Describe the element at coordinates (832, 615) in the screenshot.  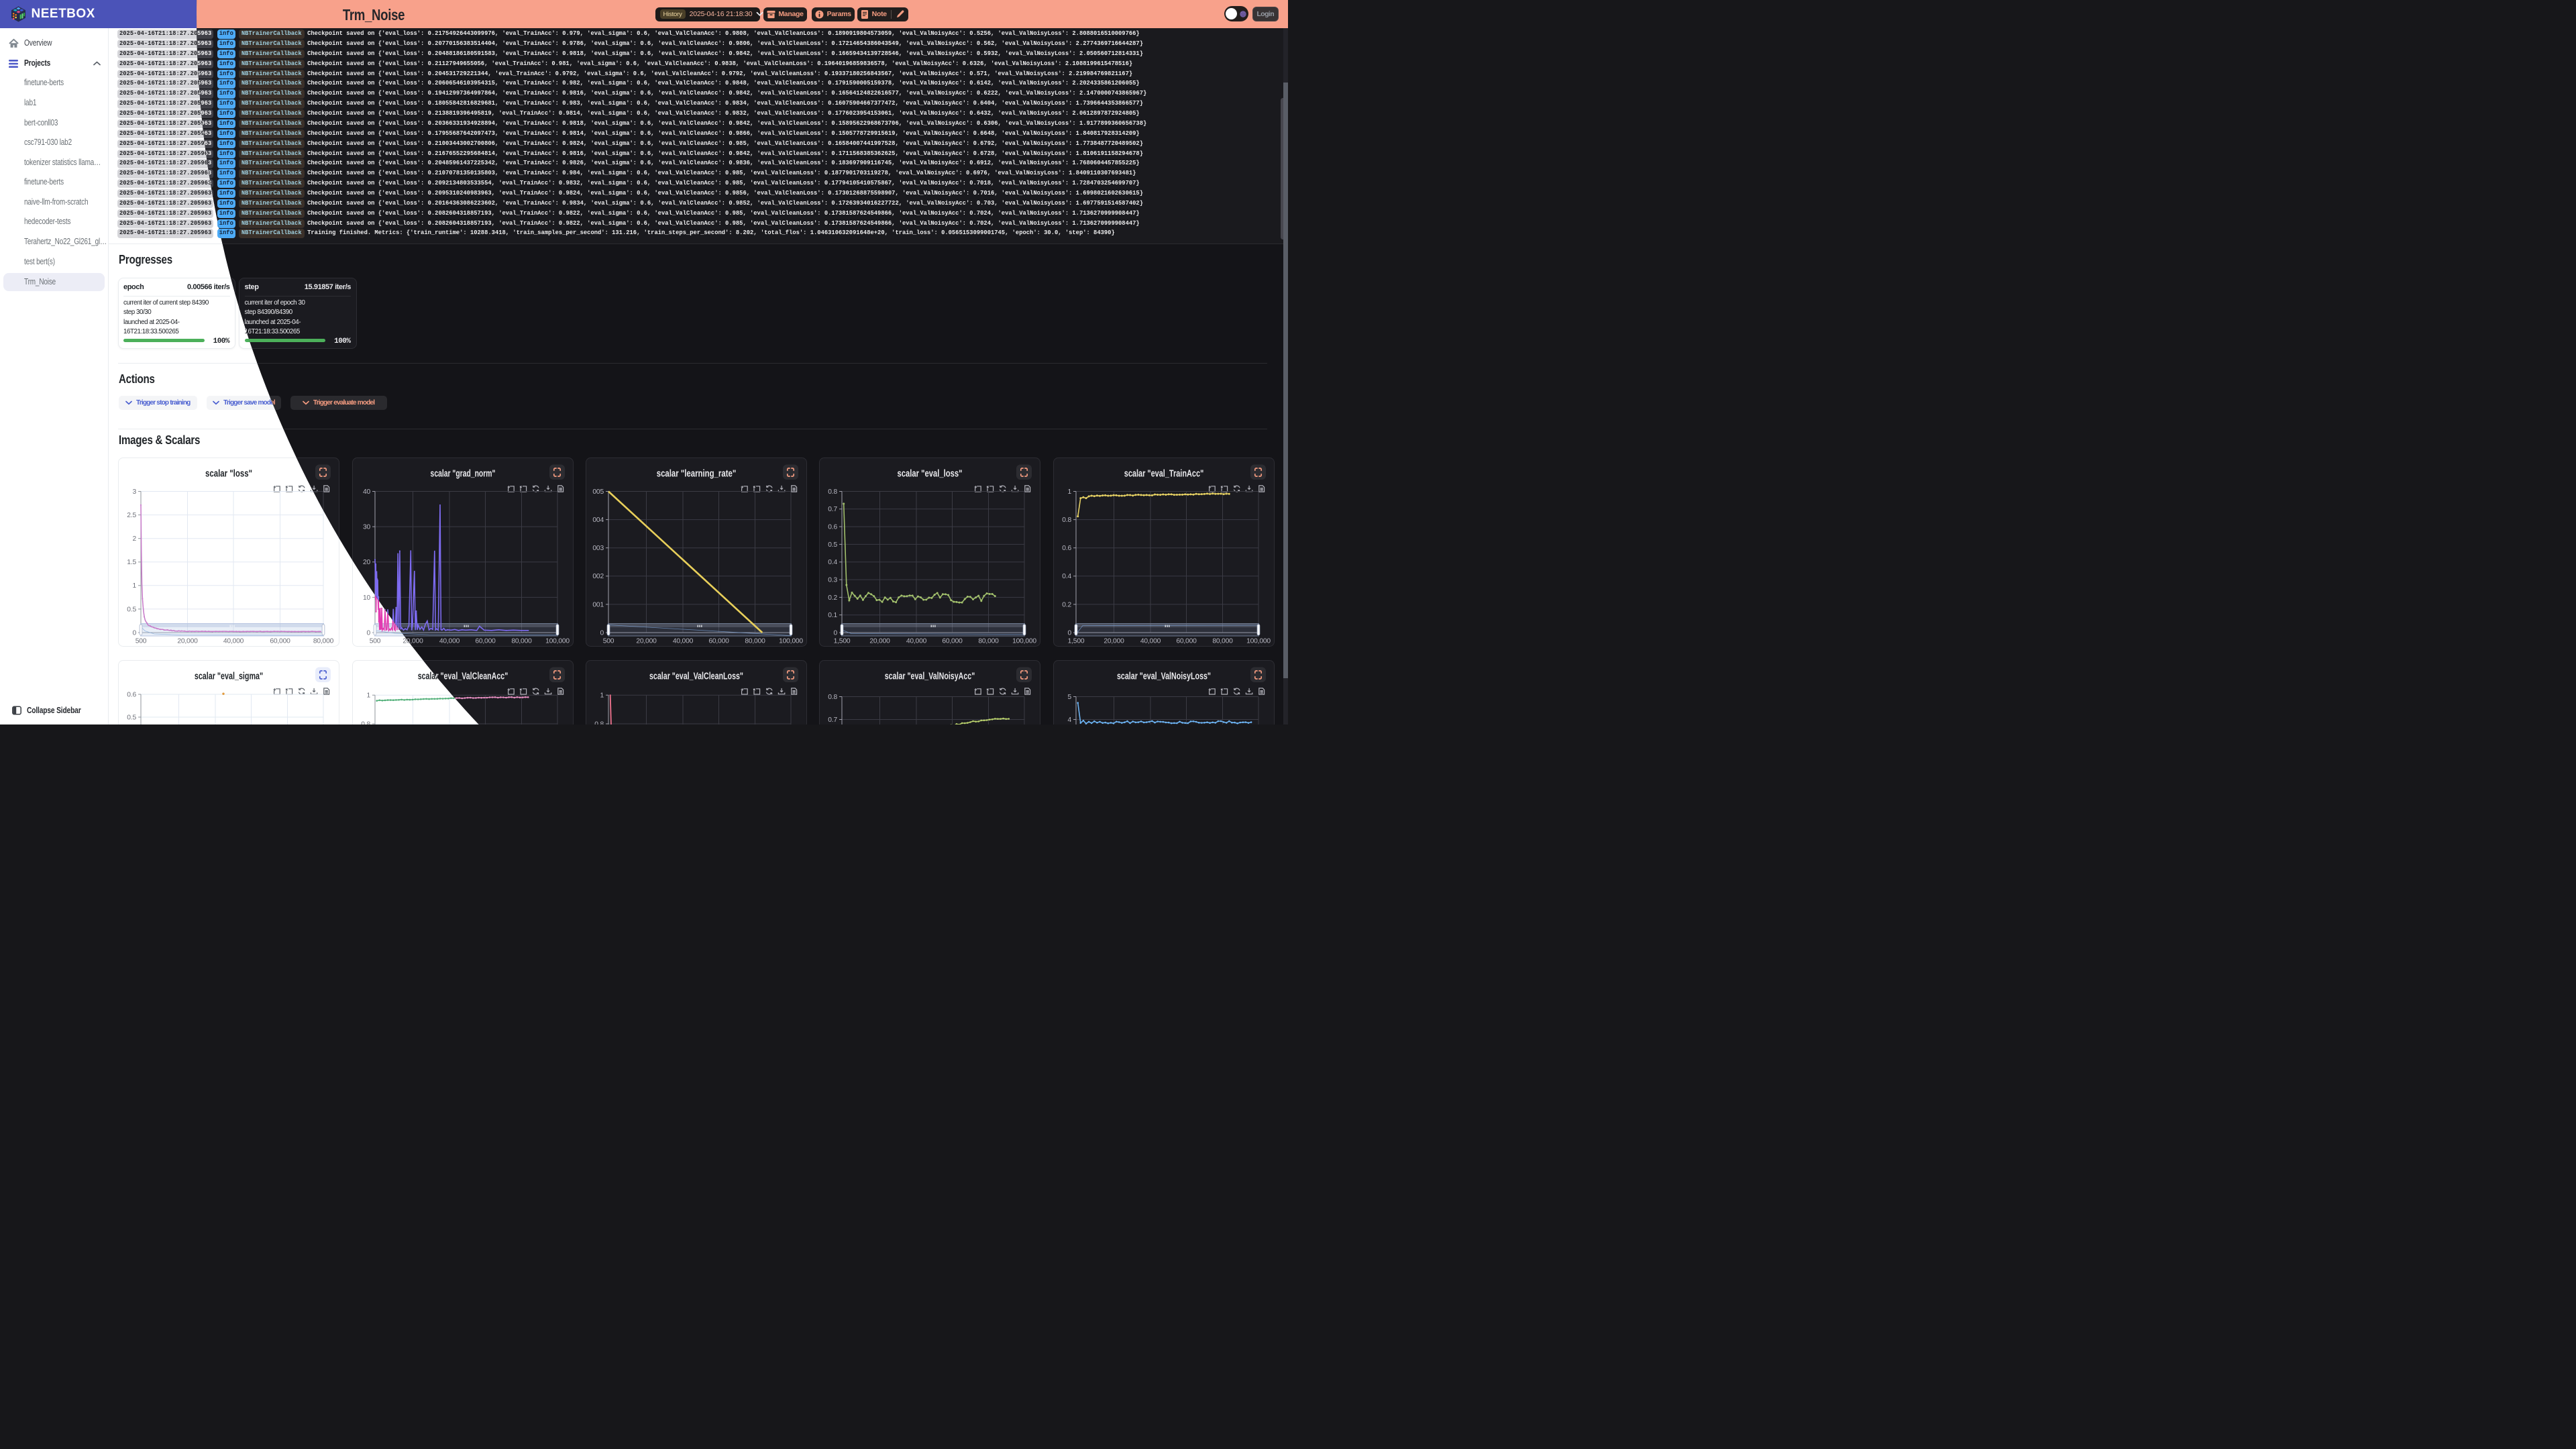
I see `svg-text: 0.1` at that location.